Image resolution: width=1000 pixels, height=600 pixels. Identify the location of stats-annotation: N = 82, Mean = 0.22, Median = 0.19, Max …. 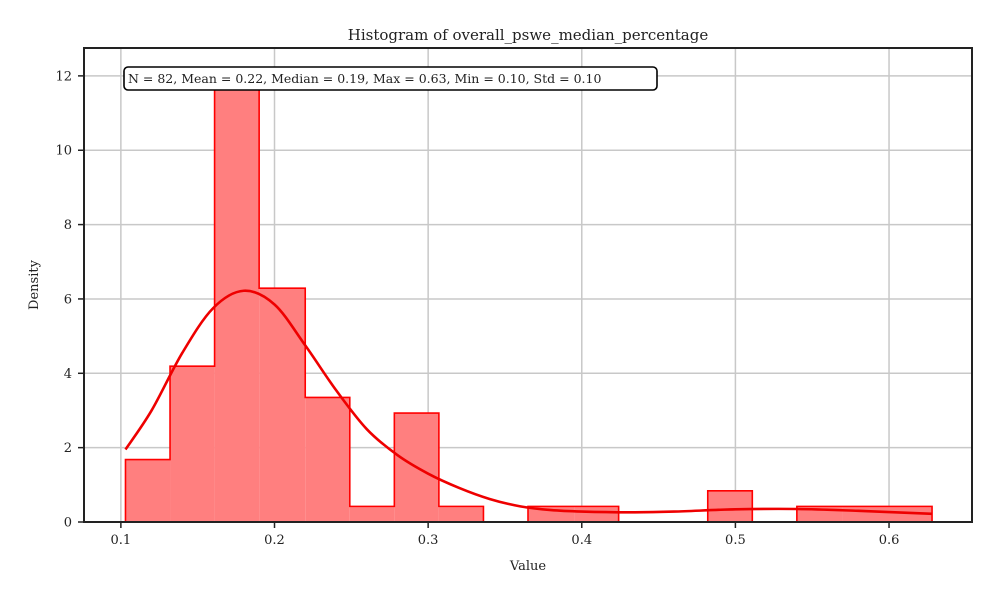
(390, 78).